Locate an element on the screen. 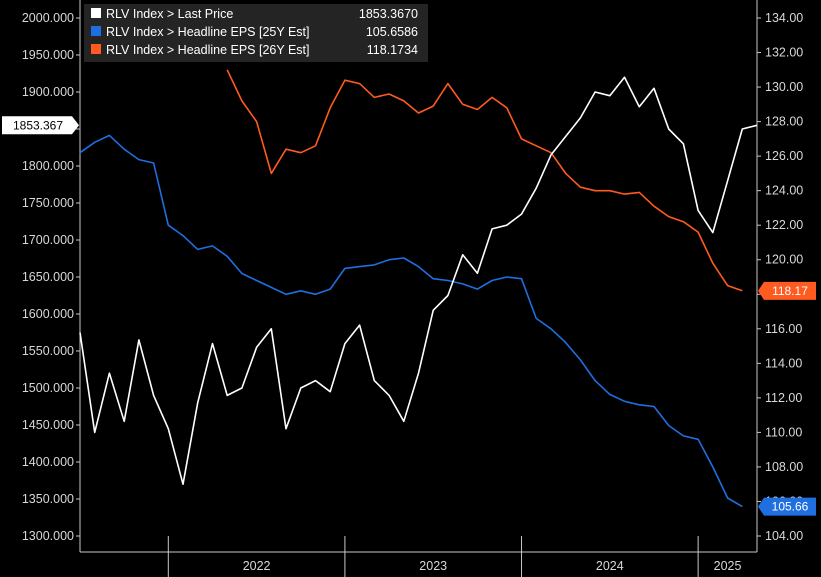 This screenshot has width=821, height=577. right-tick-label: 134.00 is located at coordinates (784, 18).